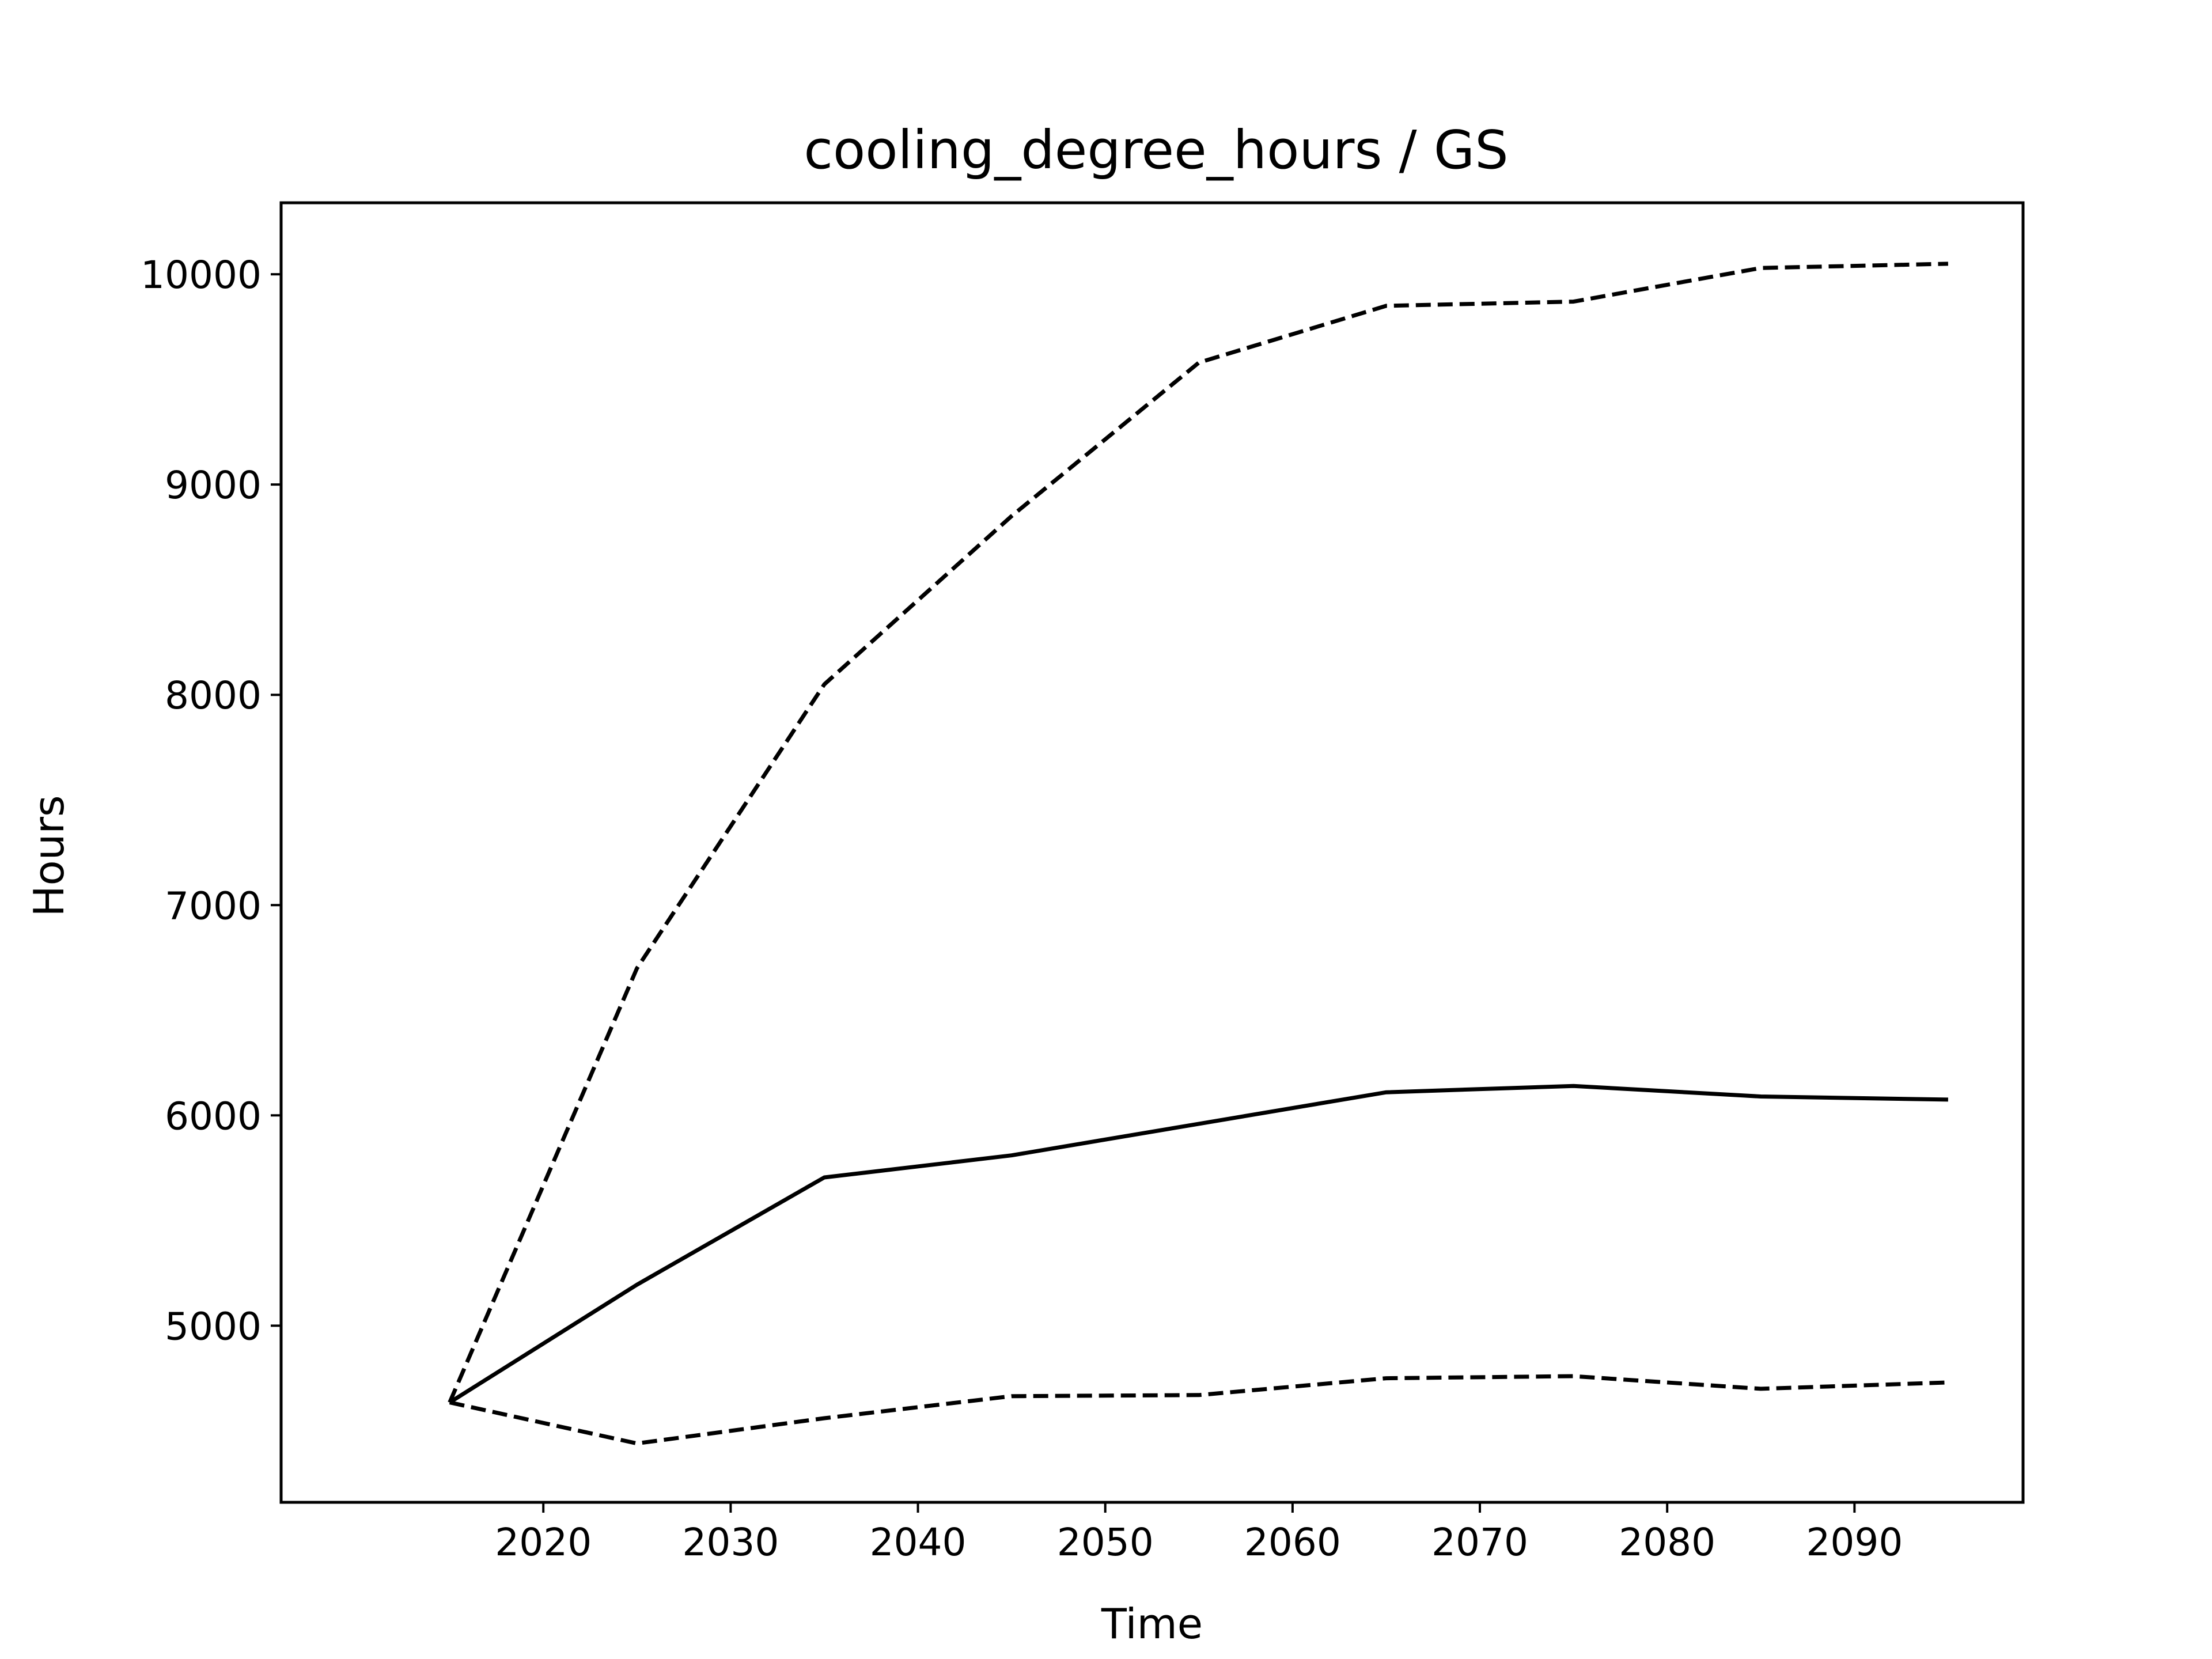  Describe the element at coordinates (213, 1326) in the screenshot. I see `y-tick-label: 5000` at that location.